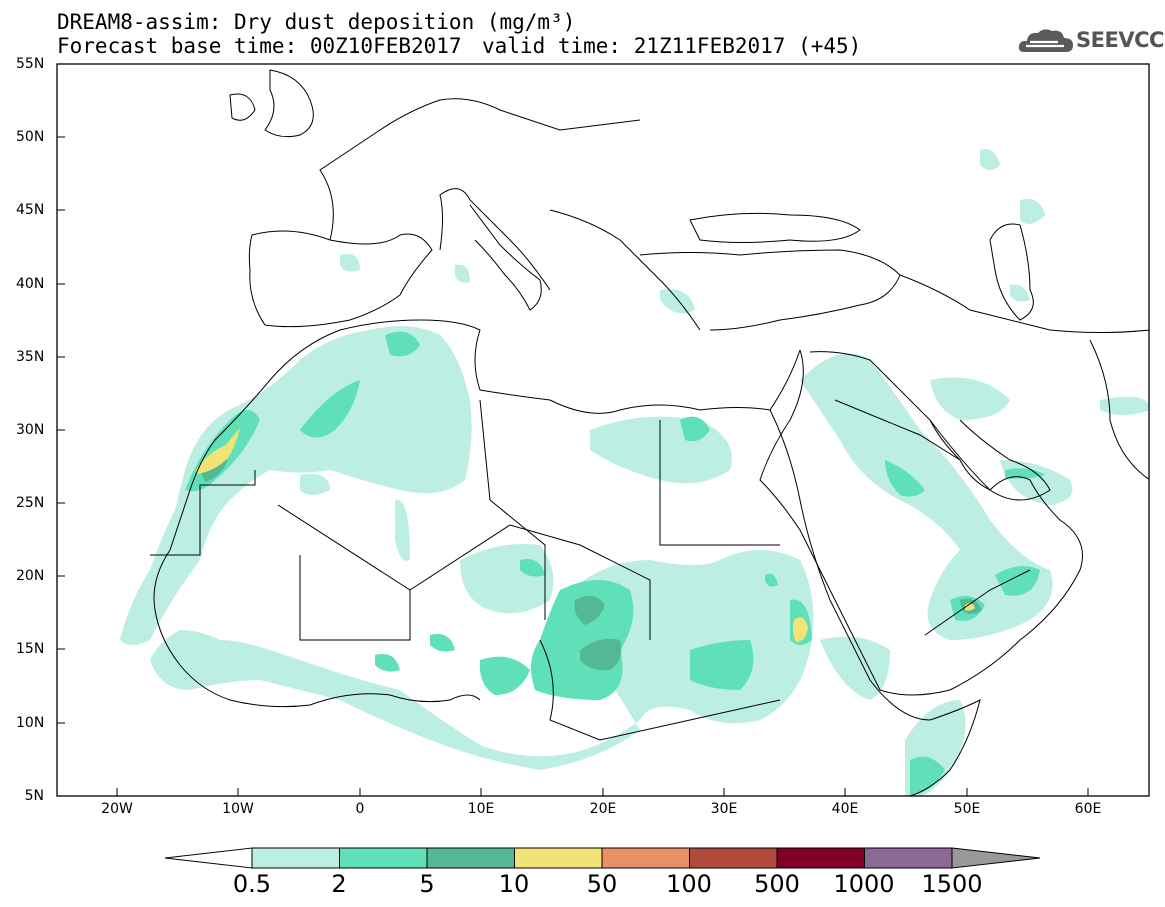  What do you see at coordinates (845, 809) in the screenshot?
I see `lon-label: 40E` at bounding box center [845, 809].